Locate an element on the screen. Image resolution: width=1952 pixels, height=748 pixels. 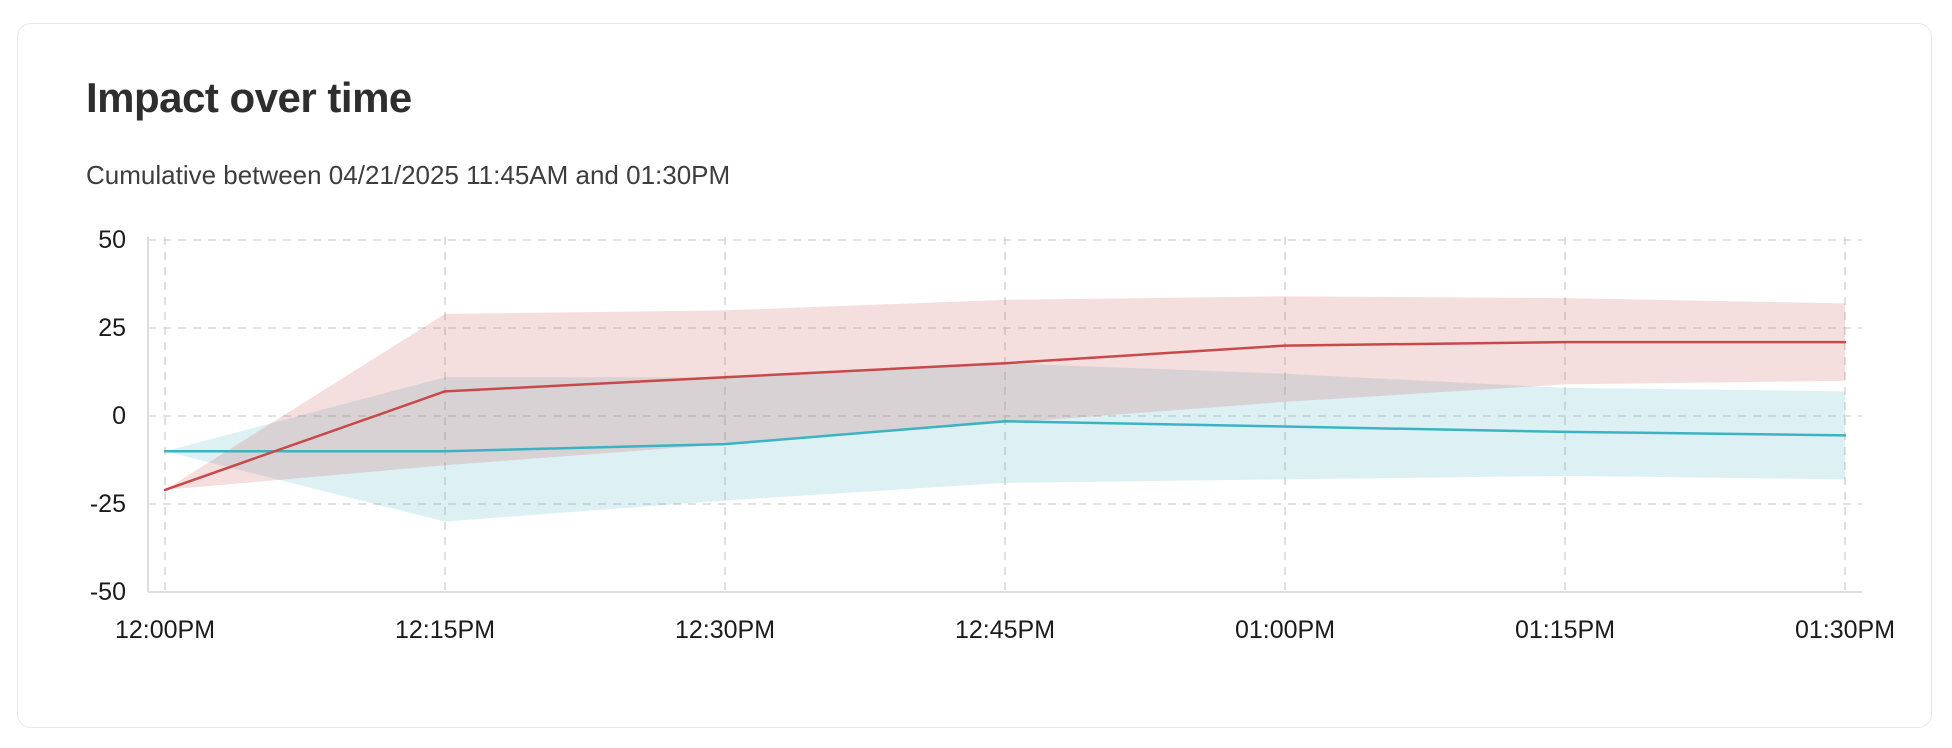
x-tick-label: 12:15PM is located at coordinates (445, 630).